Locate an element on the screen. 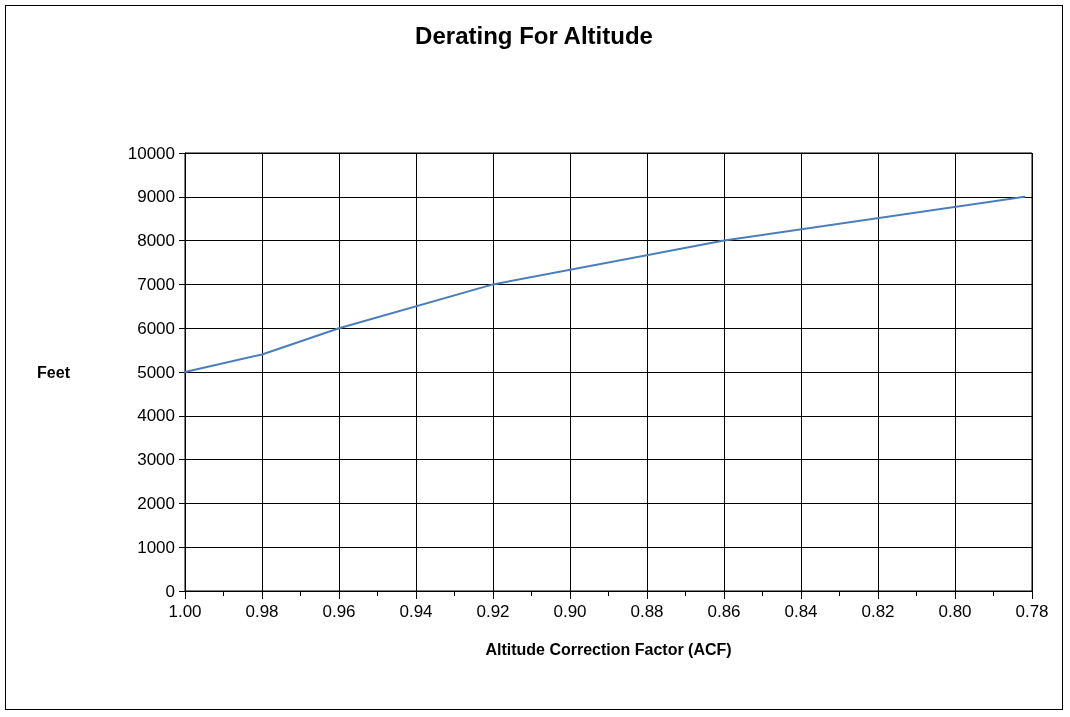  x-tick-label: 1.00 is located at coordinates (185, 611).